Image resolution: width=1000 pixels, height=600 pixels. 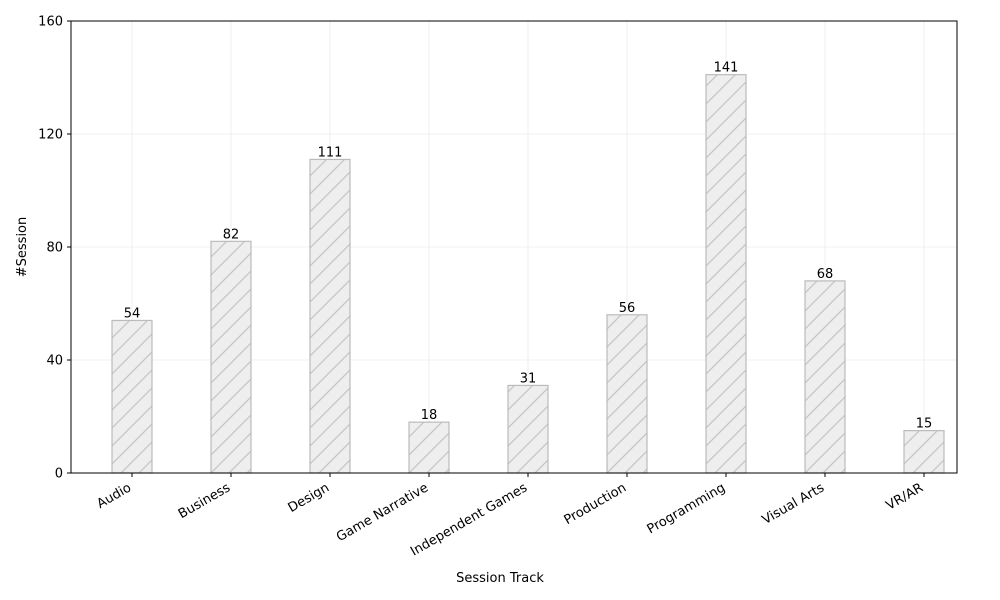 I want to click on bar-value-label: 56, so click(x=627, y=308).